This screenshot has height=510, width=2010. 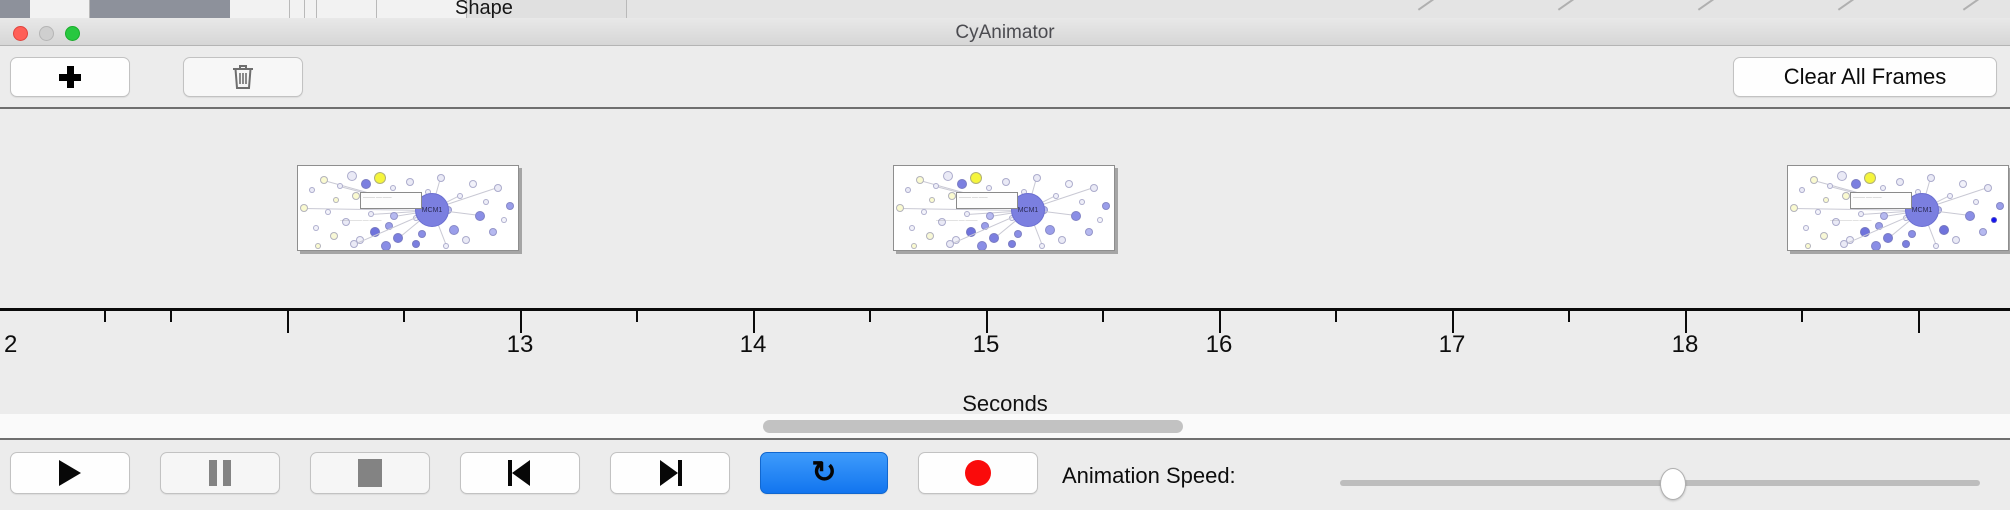 I want to click on add-frame-button, so click(x=70, y=77).